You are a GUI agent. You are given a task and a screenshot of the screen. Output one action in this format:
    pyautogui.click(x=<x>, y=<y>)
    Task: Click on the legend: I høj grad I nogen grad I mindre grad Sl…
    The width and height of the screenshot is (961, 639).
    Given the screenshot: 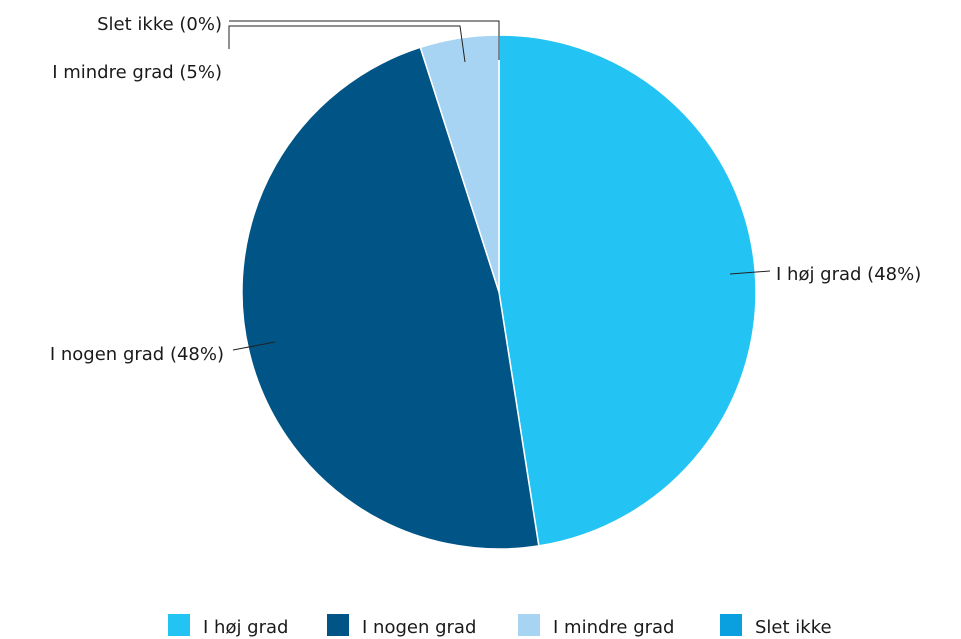 What is the action you would take?
    pyautogui.click(x=500, y=626)
    